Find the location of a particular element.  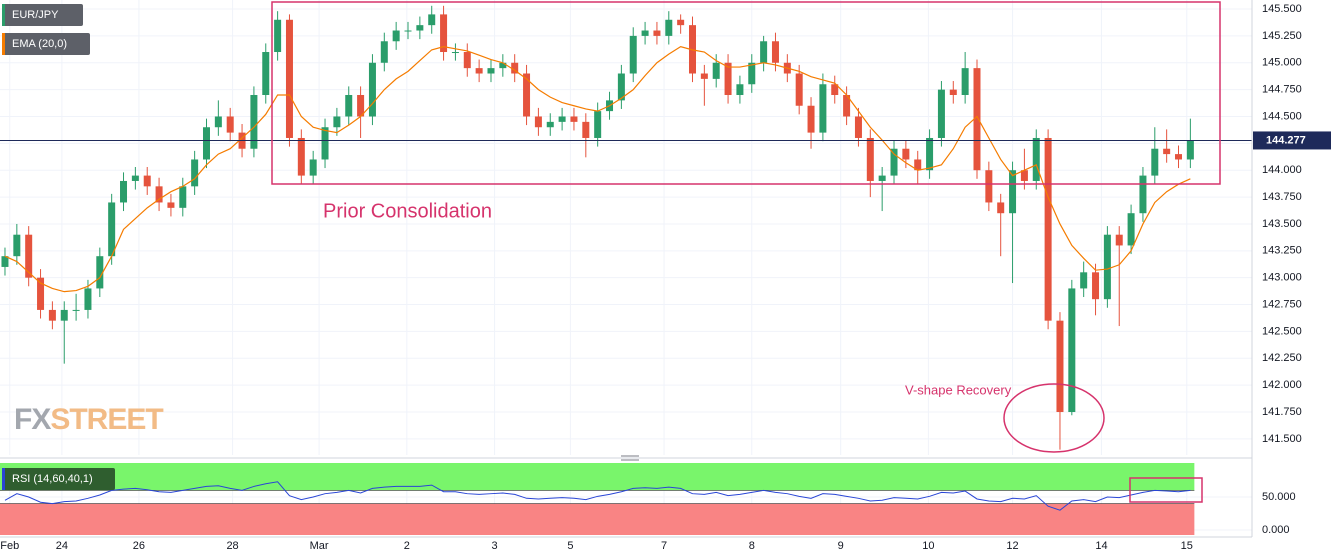

recovery-circle is located at coordinates (1054, 418).